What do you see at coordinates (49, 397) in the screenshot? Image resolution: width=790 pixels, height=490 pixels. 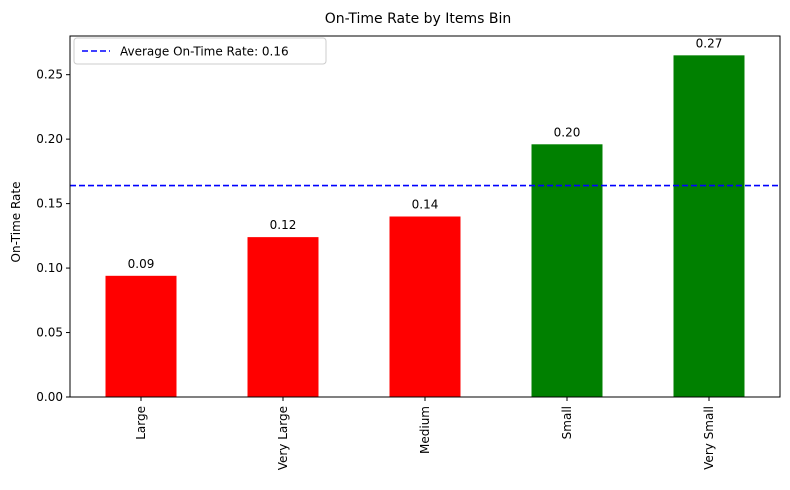 I see `y-tick-label: 0.00` at bounding box center [49, 397].